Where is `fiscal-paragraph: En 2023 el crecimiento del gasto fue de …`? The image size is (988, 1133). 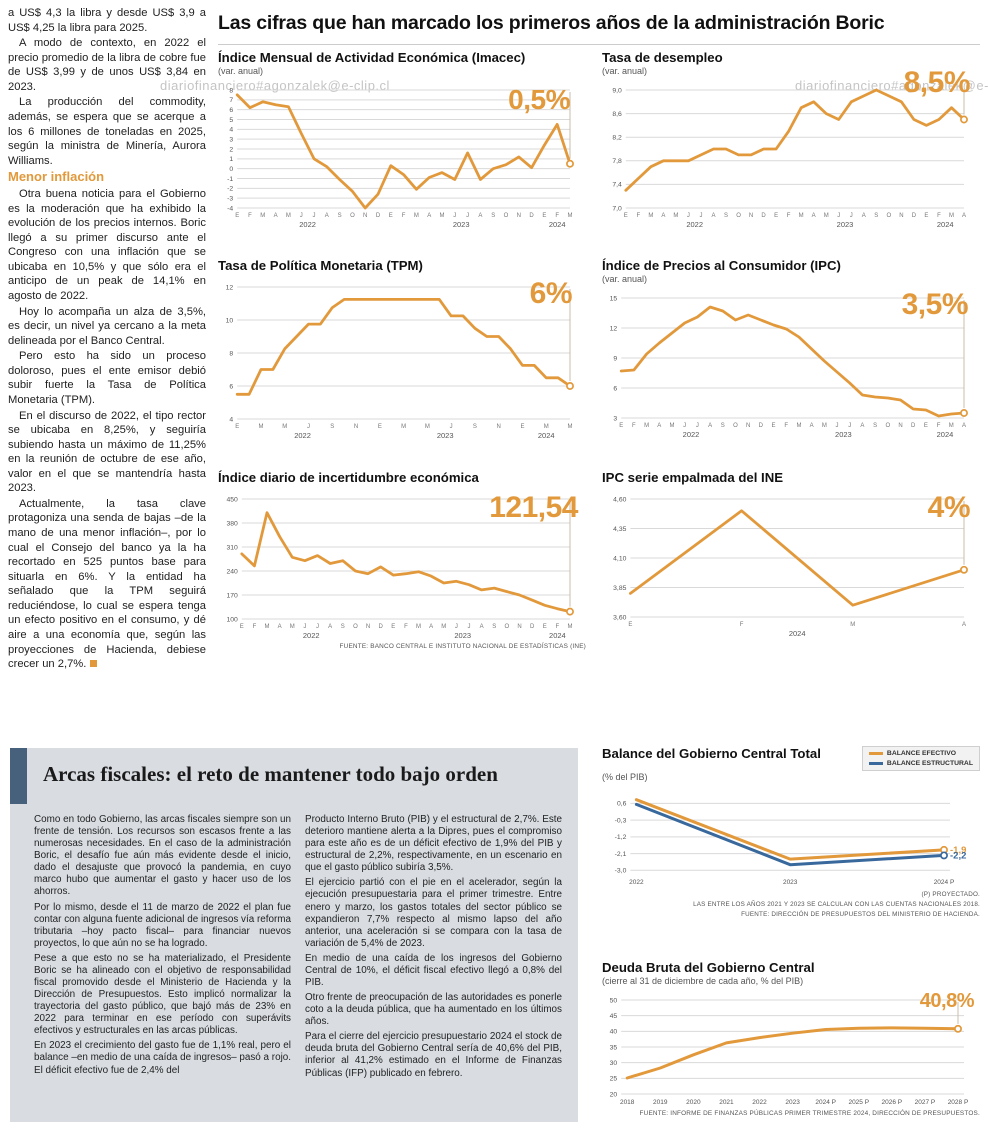
fiscal-paragraph: En 2023 el crecimiento del gasto fue de … is located at coordinates (162, 1058).